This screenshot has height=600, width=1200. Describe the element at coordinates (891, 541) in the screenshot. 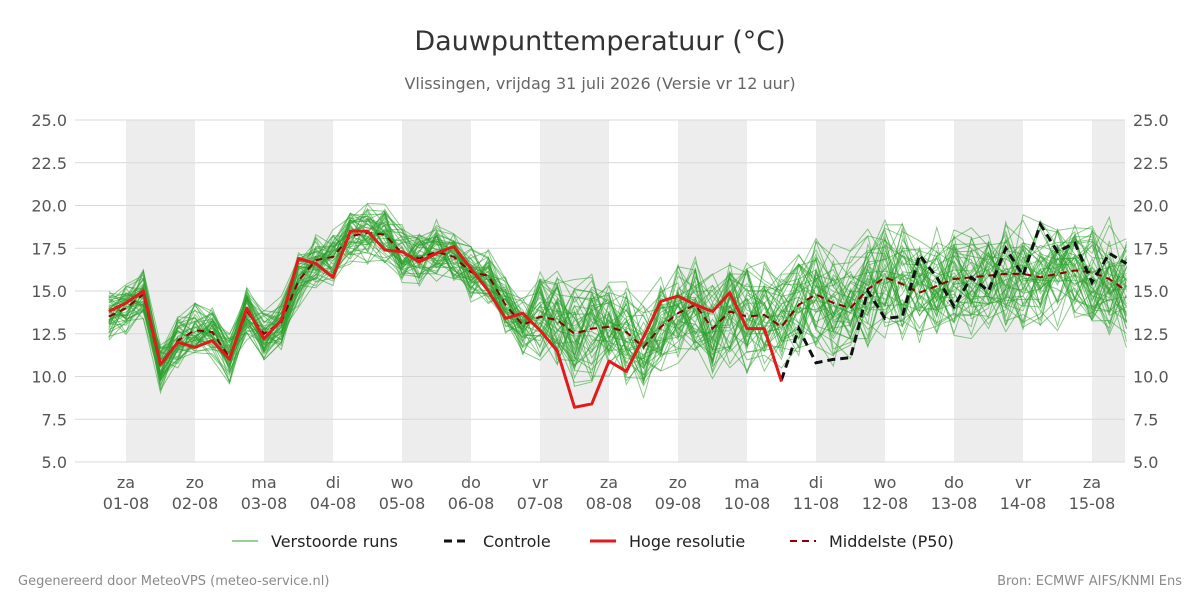

I see `legend-label-median: Middelste (P50)` at that location.